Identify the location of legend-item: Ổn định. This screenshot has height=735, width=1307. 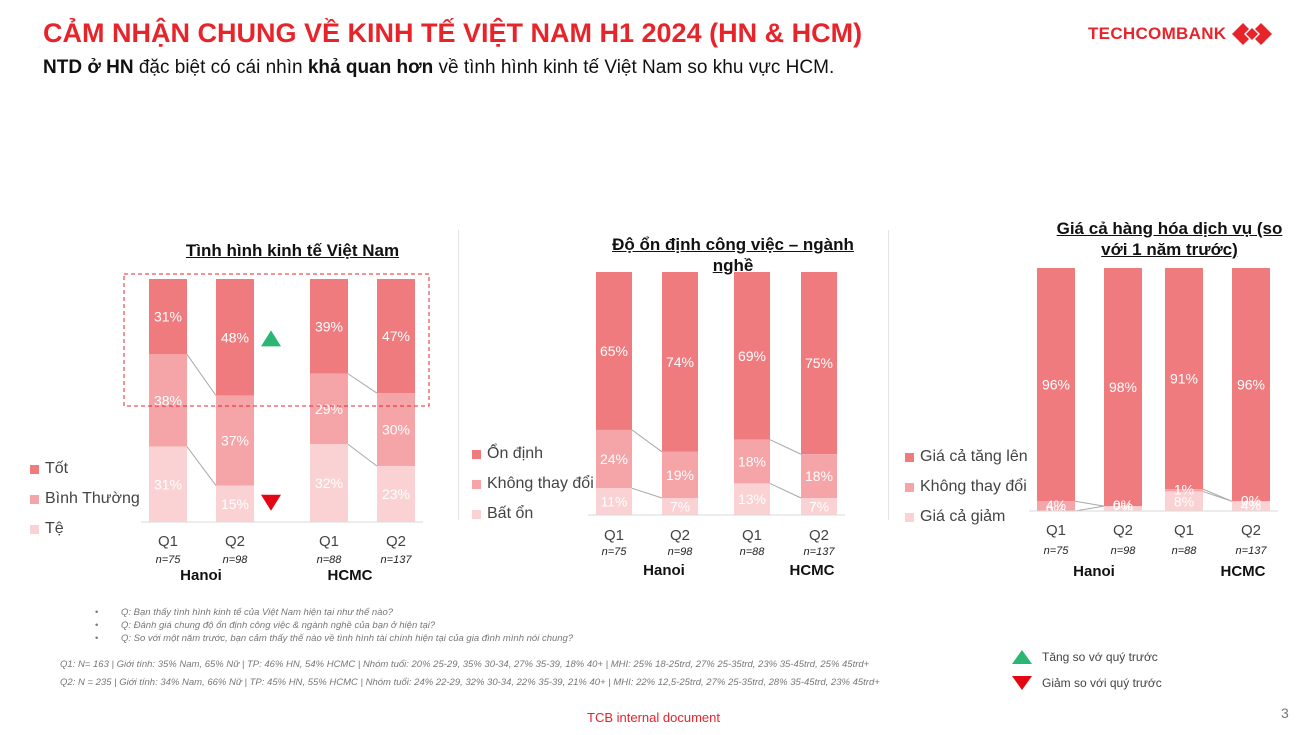
(533, 454).